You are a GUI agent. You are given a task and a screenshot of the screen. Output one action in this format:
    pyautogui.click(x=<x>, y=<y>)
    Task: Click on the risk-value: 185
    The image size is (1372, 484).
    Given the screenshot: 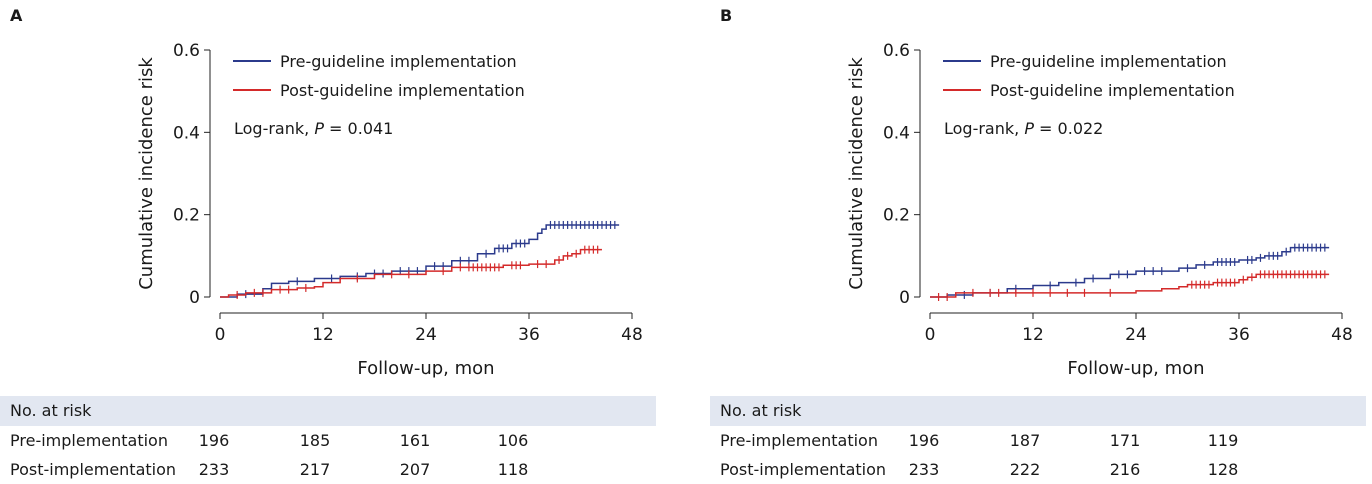 What is the action you would take?
    pyautogui.click(x=315, y=440)
    